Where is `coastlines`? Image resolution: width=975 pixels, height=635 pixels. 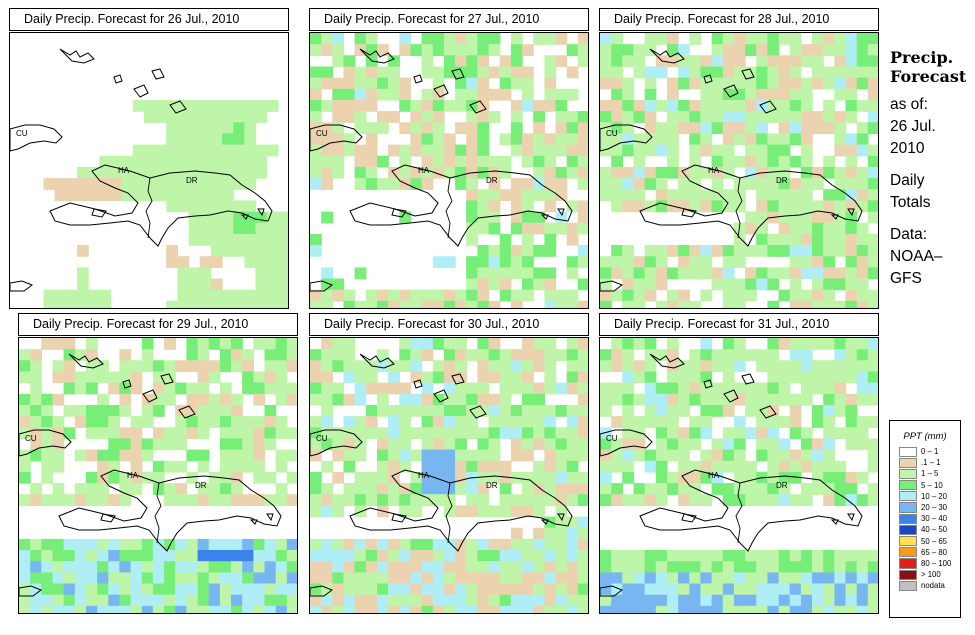 coastlines is located at coordinates (441, 475).